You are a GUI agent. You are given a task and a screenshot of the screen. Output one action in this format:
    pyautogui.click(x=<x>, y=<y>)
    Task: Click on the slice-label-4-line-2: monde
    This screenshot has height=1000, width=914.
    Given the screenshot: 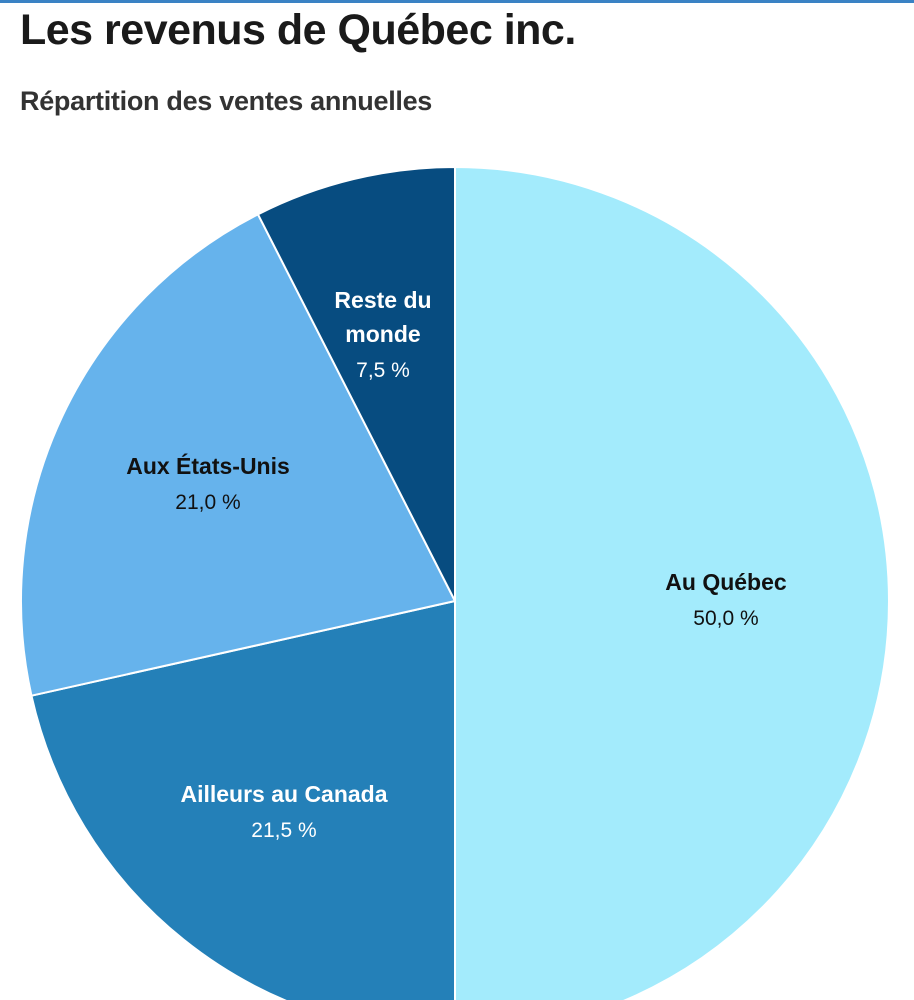 What is the action you would take?
    pyautogui.click(x=382, y=334)
    